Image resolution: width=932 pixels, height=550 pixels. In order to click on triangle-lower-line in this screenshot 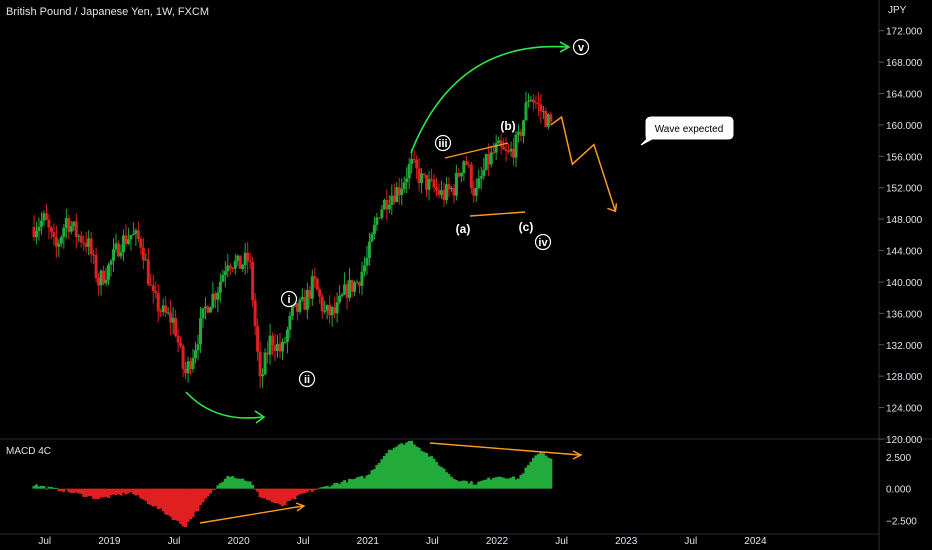, I will do `click(497, 214)`.